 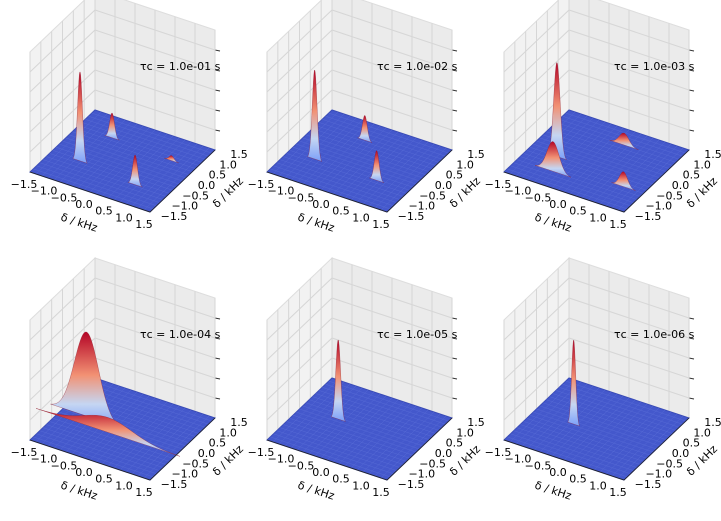 I want to click on annotation: τc = 1.0e-03 s, so click(x=654, y=66).